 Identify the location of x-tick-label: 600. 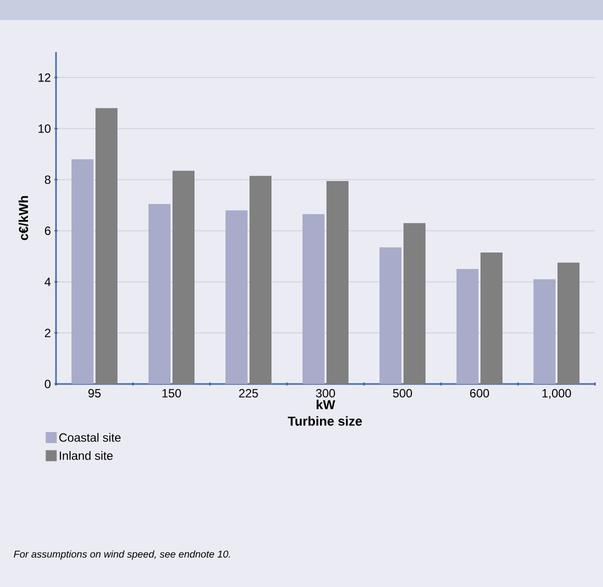
(480, 393).